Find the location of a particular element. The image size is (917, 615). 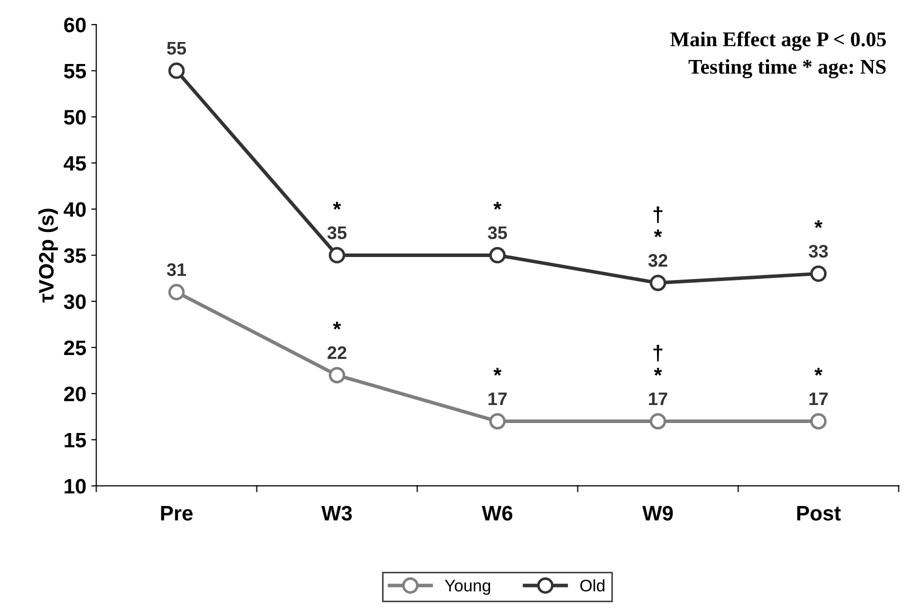

y-tick-label: 20 is located at coordinates (75, 394).